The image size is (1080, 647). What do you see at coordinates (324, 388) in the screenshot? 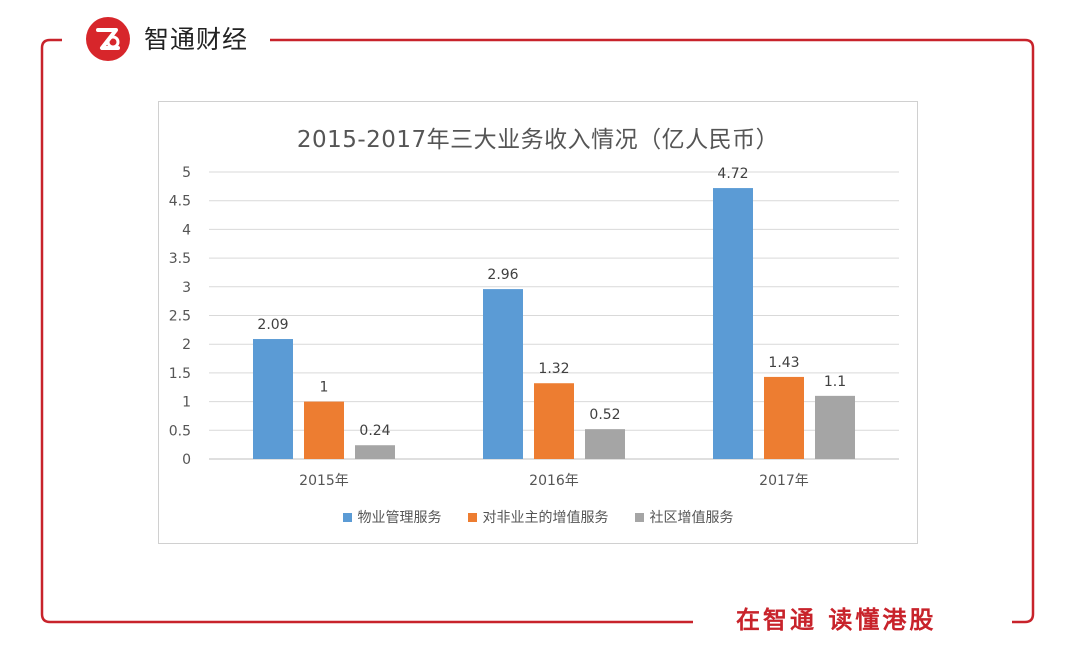
I see `data-label: 1` at bounding box center [324, 388].